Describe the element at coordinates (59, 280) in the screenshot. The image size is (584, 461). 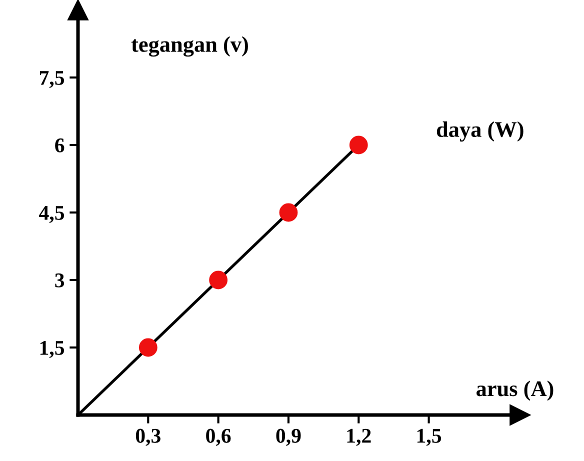
I see `y-tick-label: 3` at that location.